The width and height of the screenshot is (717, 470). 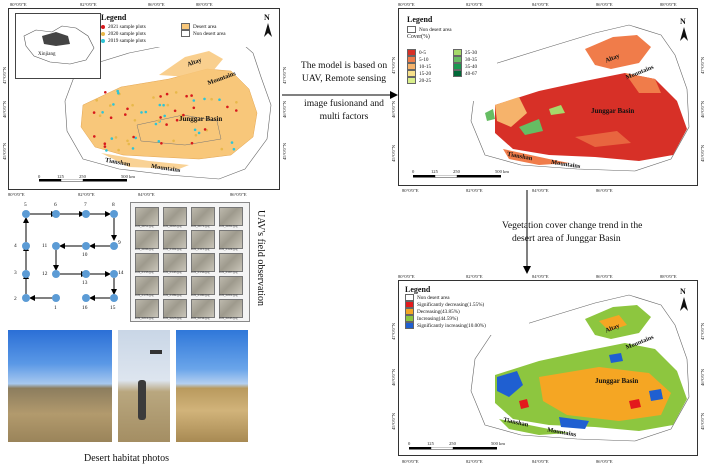 What do you see at coordinates (85, 308) in the screenshot?
I see `uav-node-16-label: 16` at bounding box center [85, 308].